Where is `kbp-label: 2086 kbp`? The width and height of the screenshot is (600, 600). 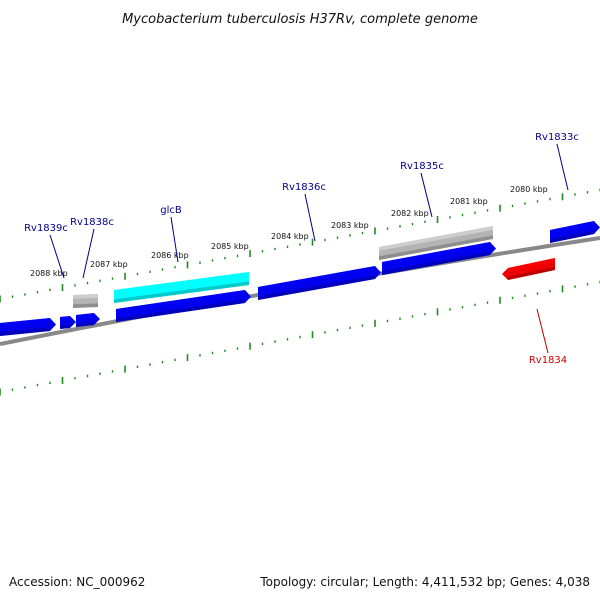 kbp-label: 2086 kbp is located at coordinates (170, 255).